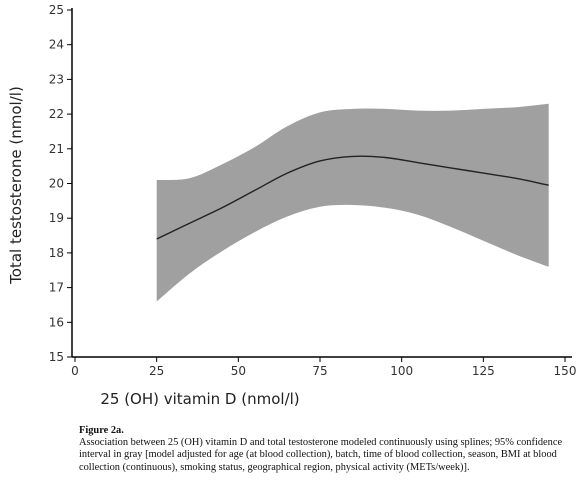  What do you see at coordinates (565, 371) in the screenshot?
I see `x-tick-label: 150` at bounding box center [565, 371].